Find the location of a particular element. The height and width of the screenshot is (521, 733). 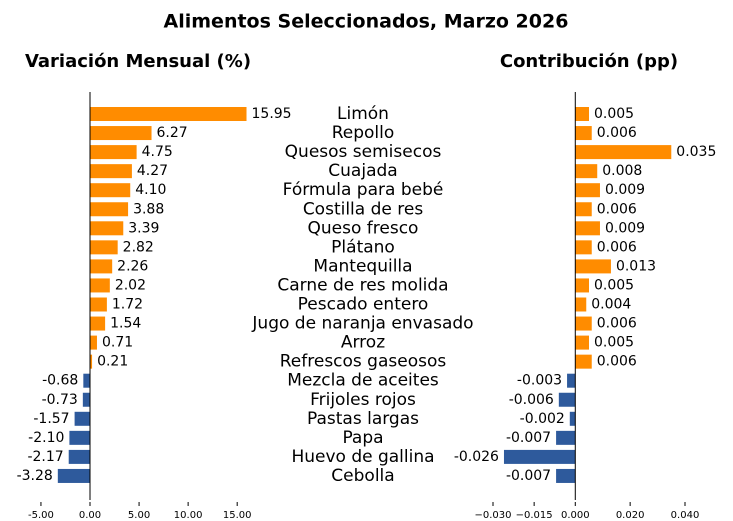

value-label: -1.57 is located at coordinates (51, 419).